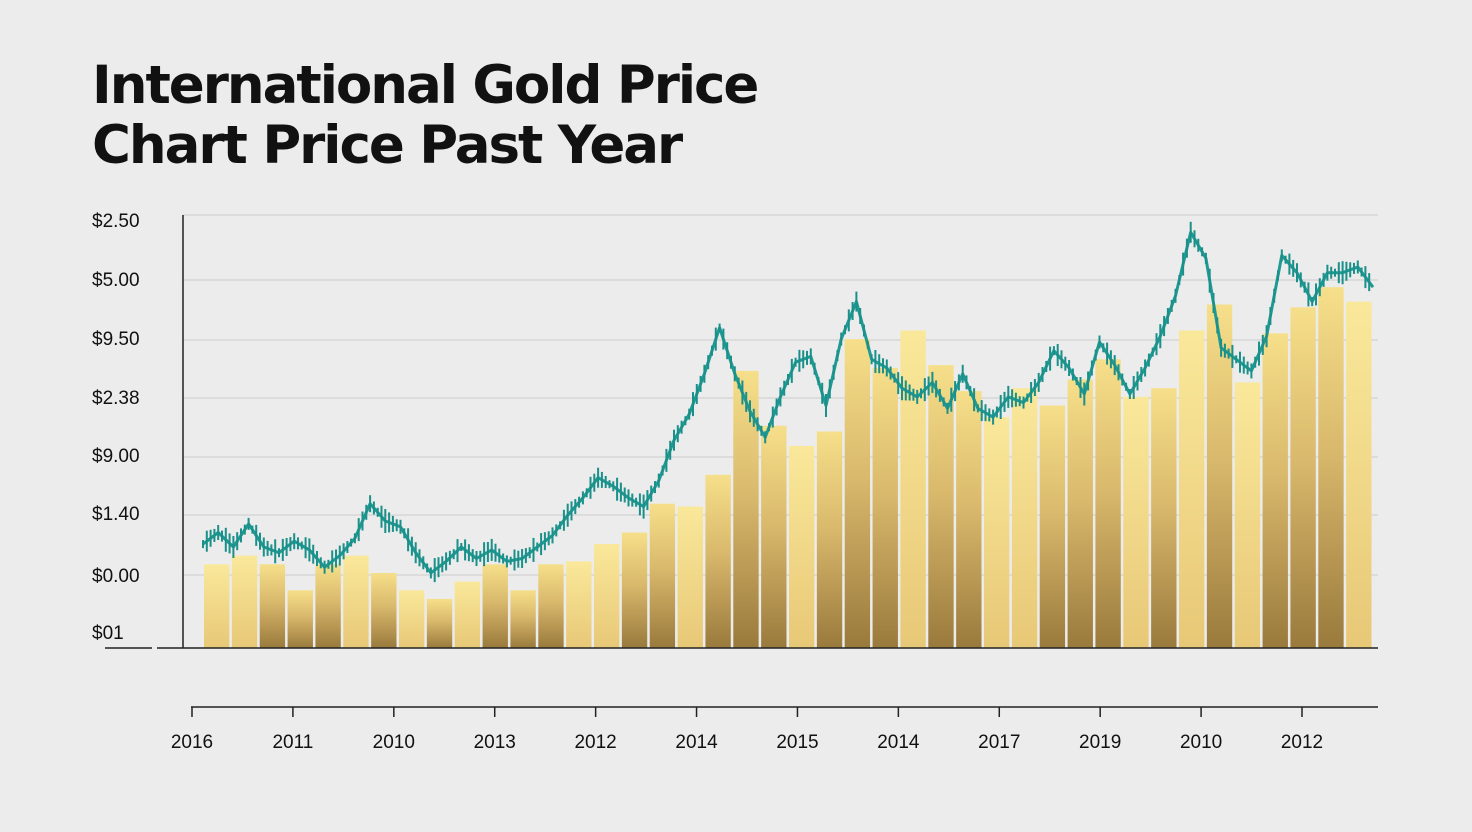 Image resolution: width=1472 pixels, height=832 pixels. Describe the element at coordinates (108, 633) in the screenshot. I see `y-tick-label: $01` at that location.